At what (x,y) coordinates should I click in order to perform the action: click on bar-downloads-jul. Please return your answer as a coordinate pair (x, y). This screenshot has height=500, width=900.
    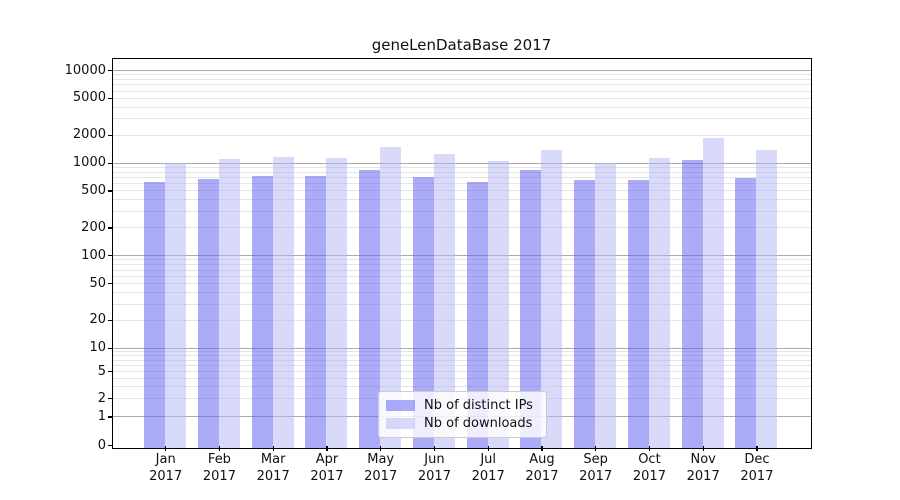
    Looking at the image, I should click on (498, 304).